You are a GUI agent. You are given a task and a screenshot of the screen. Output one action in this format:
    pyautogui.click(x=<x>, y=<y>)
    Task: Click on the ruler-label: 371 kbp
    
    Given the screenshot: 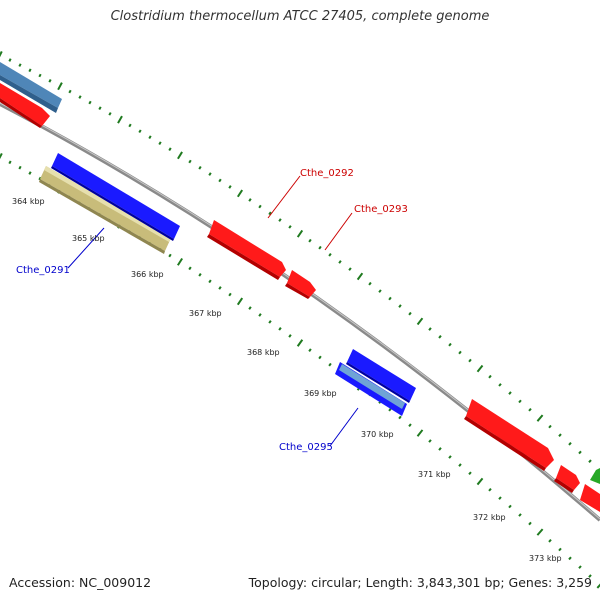 What is the action you would take?
    pyautogui.click(x=434, y=474)
    